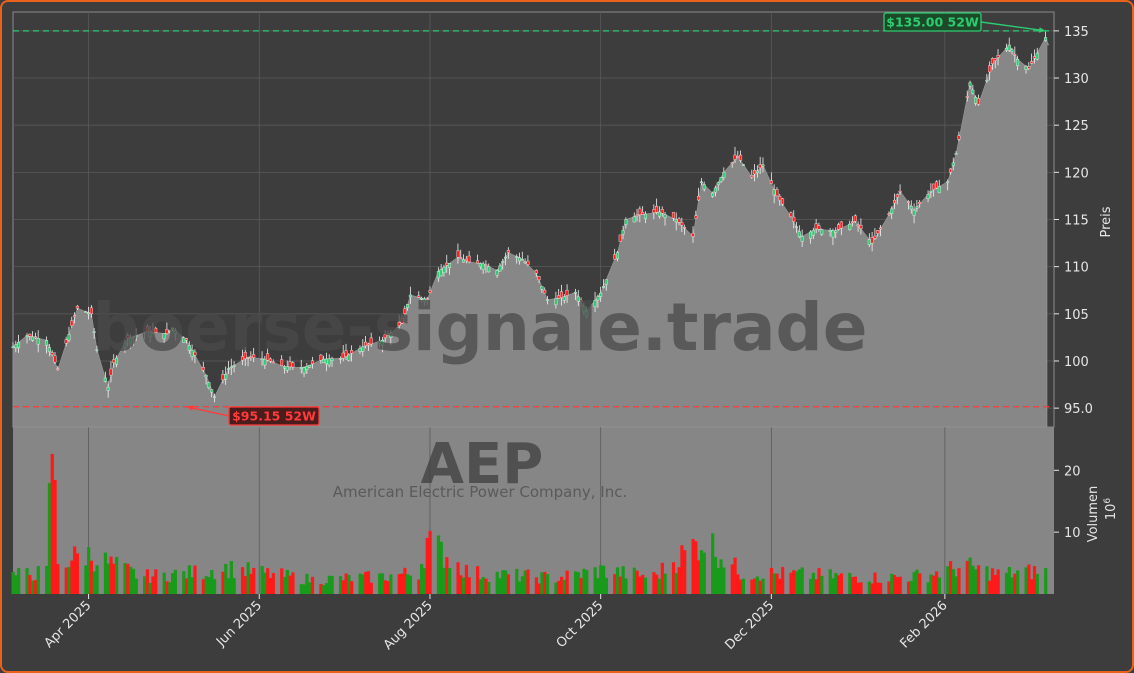 This screenshot has height=673, width=1134. What do you see at coordinates (1067, 502) in the screenshot?
I see `volume-axis: 10 20` at bounding box center [1067, 502].